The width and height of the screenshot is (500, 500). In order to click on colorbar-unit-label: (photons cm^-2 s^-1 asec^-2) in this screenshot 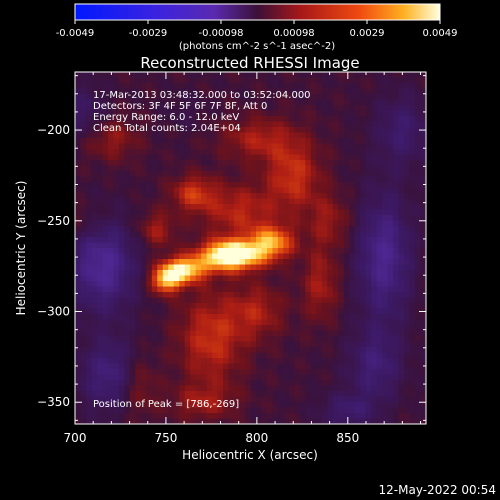, I will do `click(257, 46)`.